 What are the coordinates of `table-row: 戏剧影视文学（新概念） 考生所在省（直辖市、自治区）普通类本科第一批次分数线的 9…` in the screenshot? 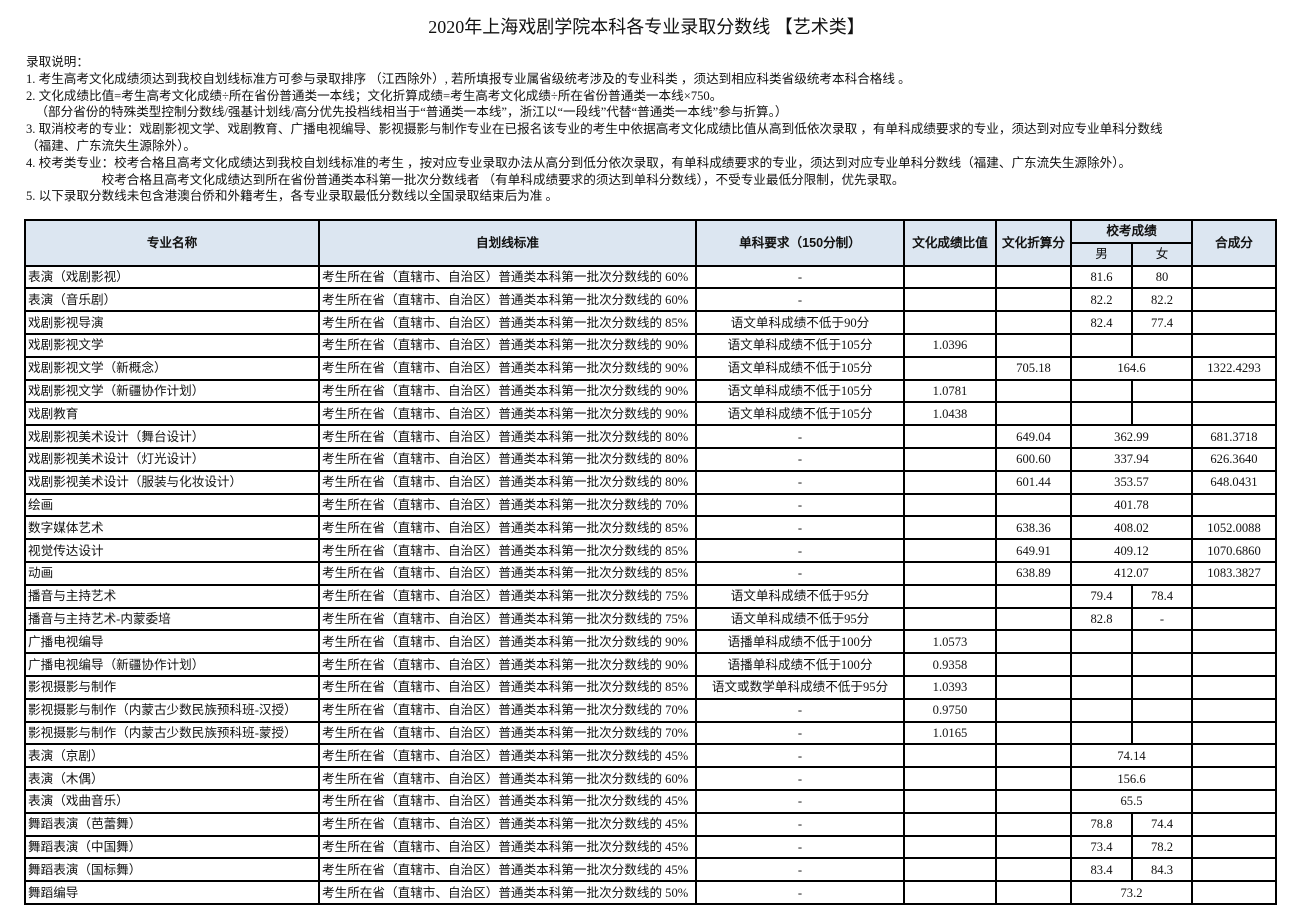 It's located at (650, 368).